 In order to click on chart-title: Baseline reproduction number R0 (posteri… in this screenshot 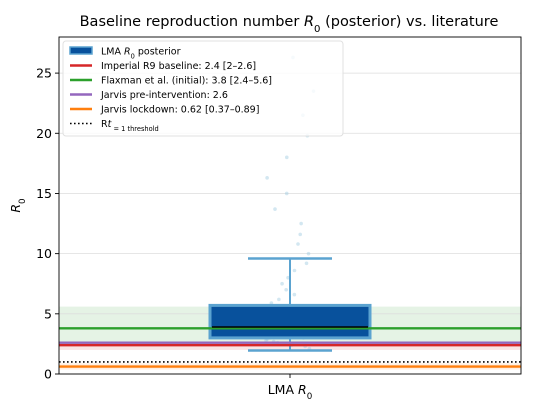, I will do `click(289, 24)`.